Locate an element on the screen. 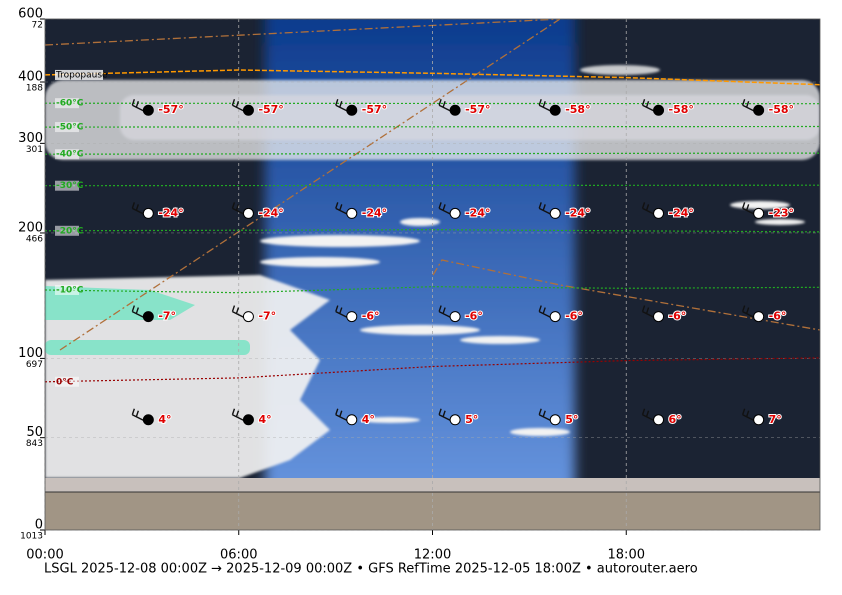 Image resolution: width=842 pixels, height=595 pixels. isotherm-label: -20°C is located at coordinates (70, 231).